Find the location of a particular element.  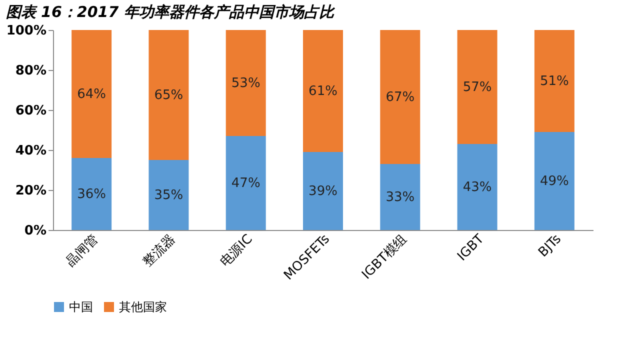

data-label: 65% is located at coordinates (169, 95).